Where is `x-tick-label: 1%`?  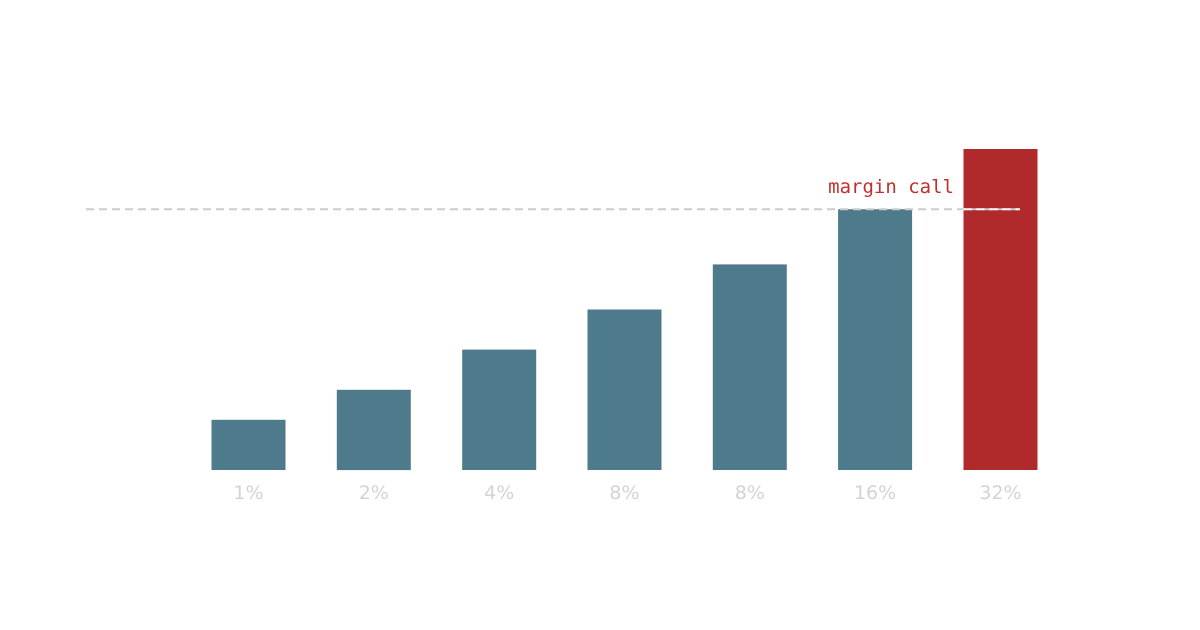 x-tick-label: 1% is located at coordinates (248, 493).